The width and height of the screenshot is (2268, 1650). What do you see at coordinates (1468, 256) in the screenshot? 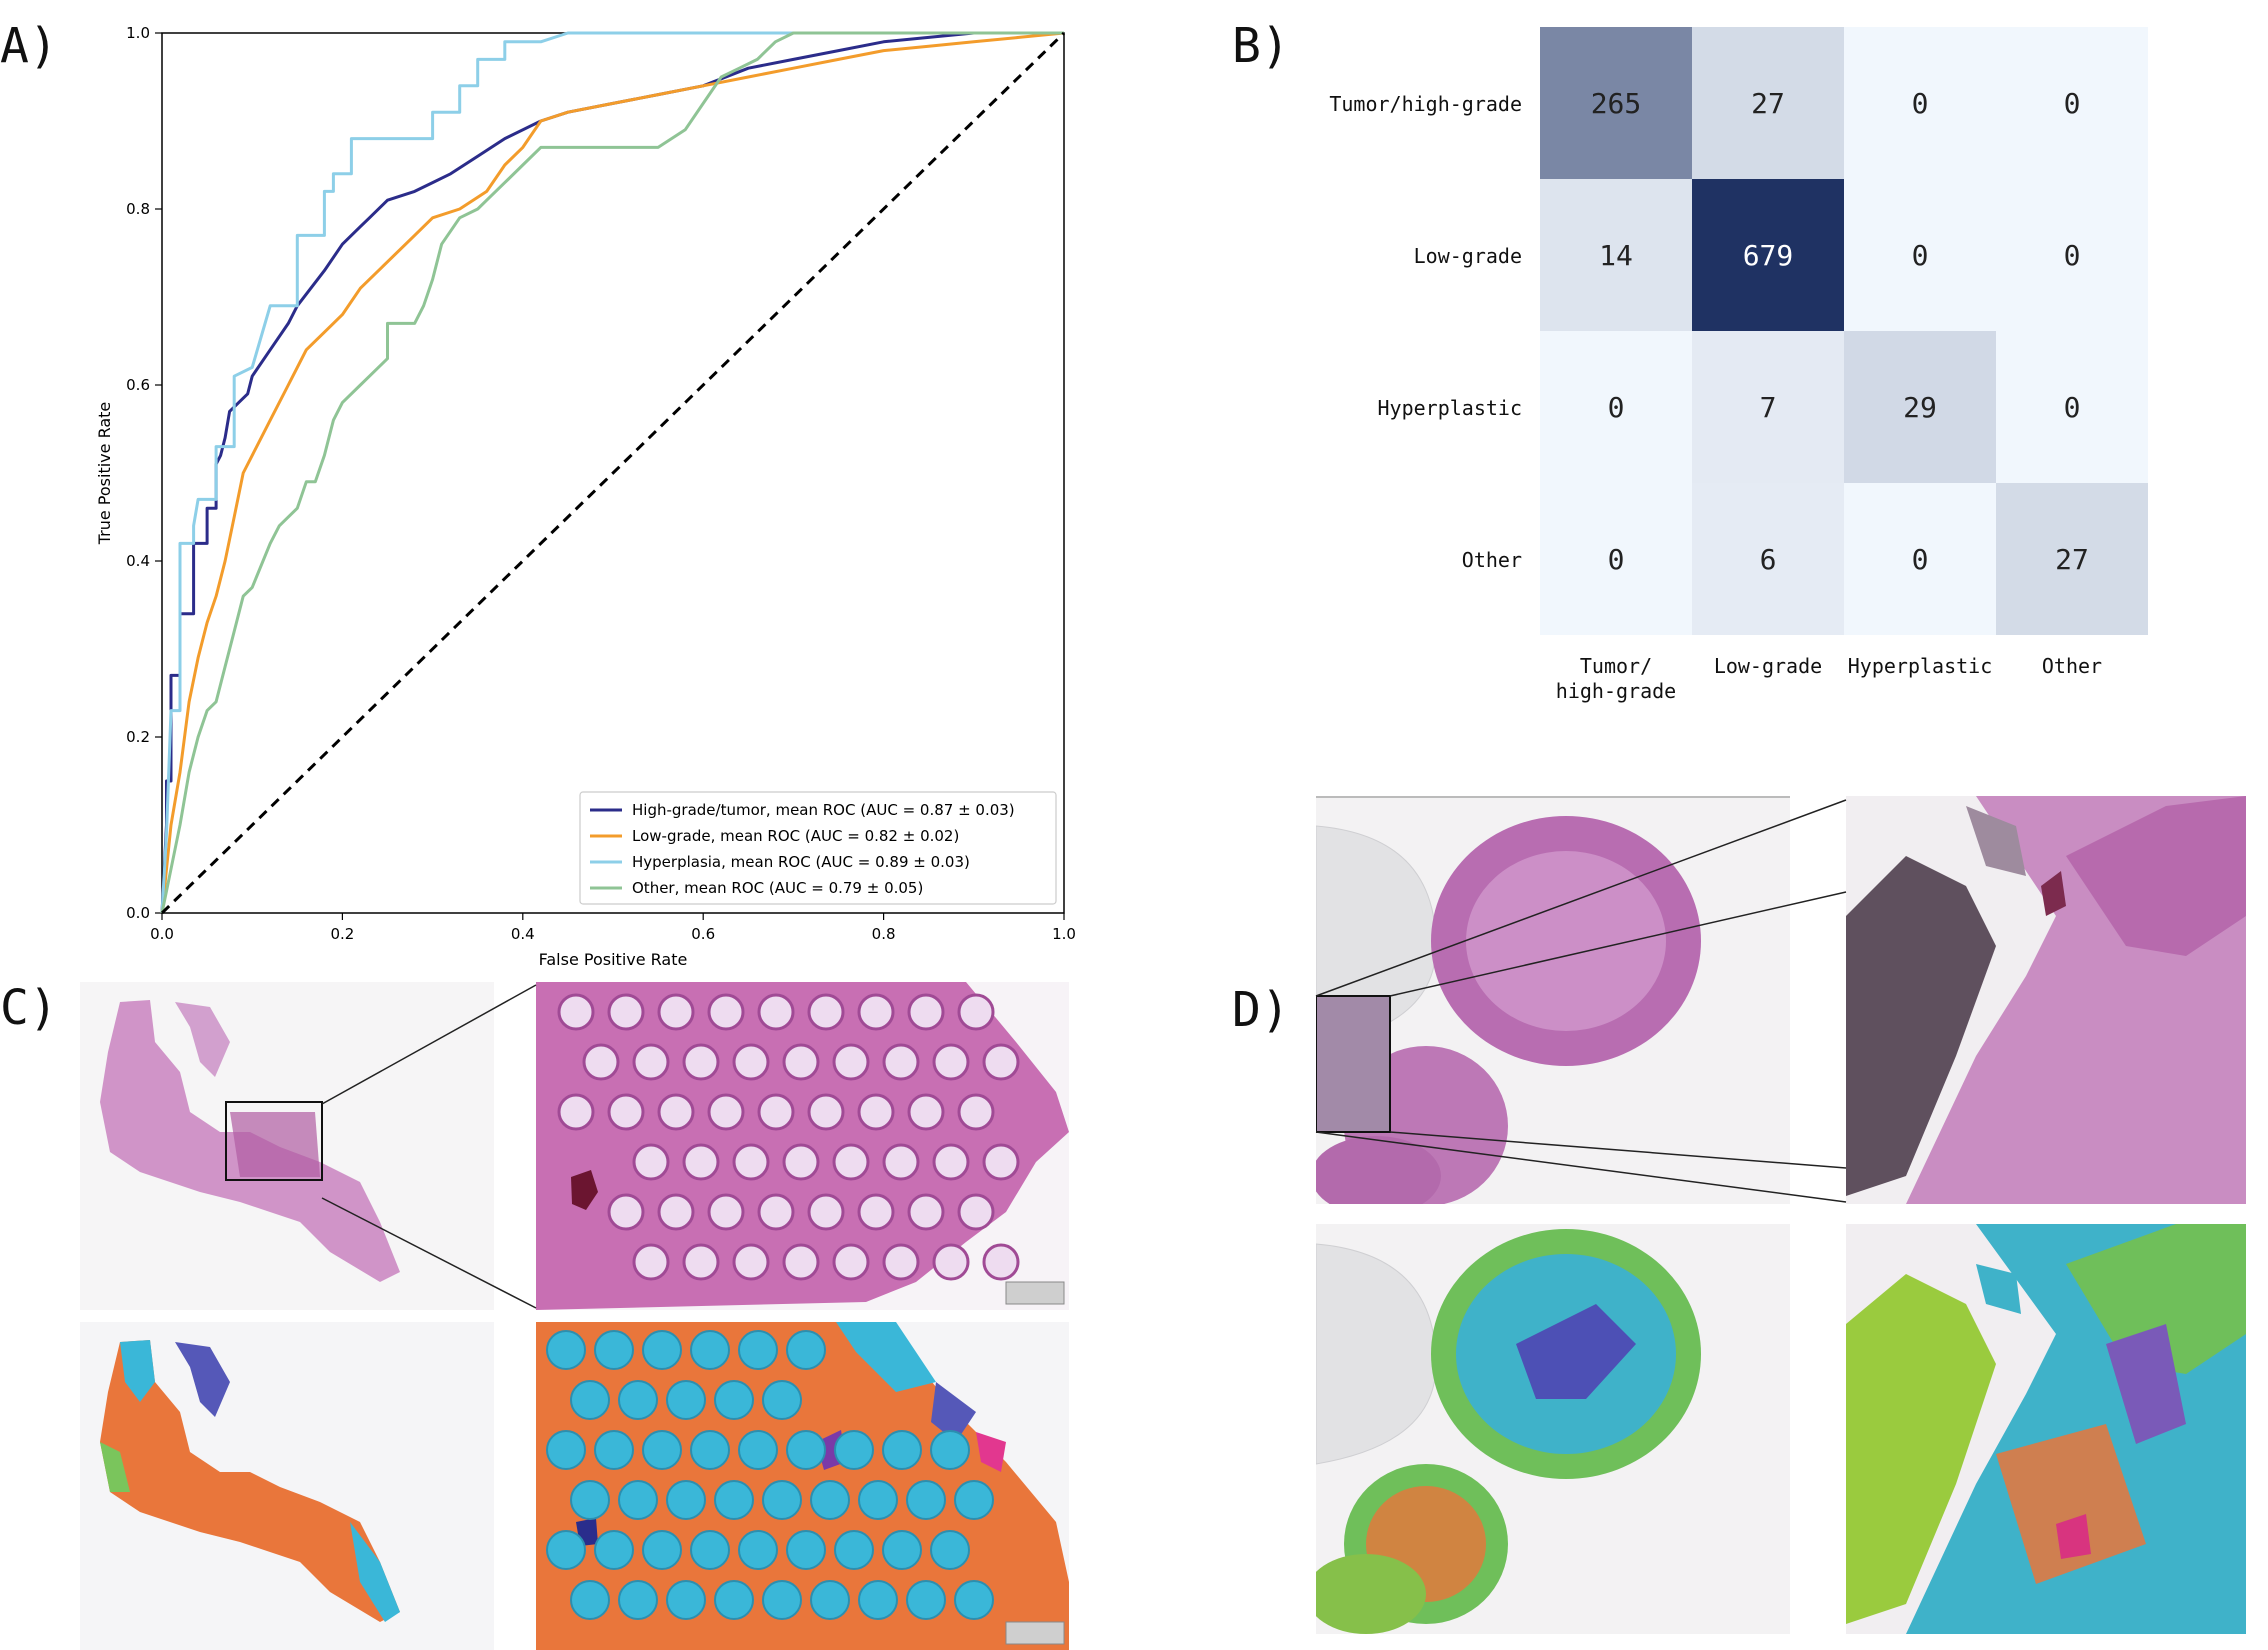
I see `matrix-row-label: Low-grade` at bounding box center [1468, 256].